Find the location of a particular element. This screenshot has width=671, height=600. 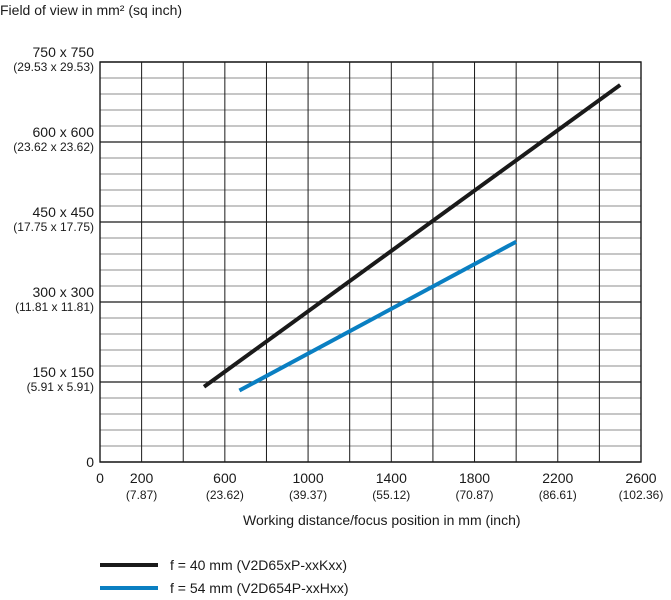

y-tick-sublabel: (29.53 x 29.53) is located at coordinates (53, 67).